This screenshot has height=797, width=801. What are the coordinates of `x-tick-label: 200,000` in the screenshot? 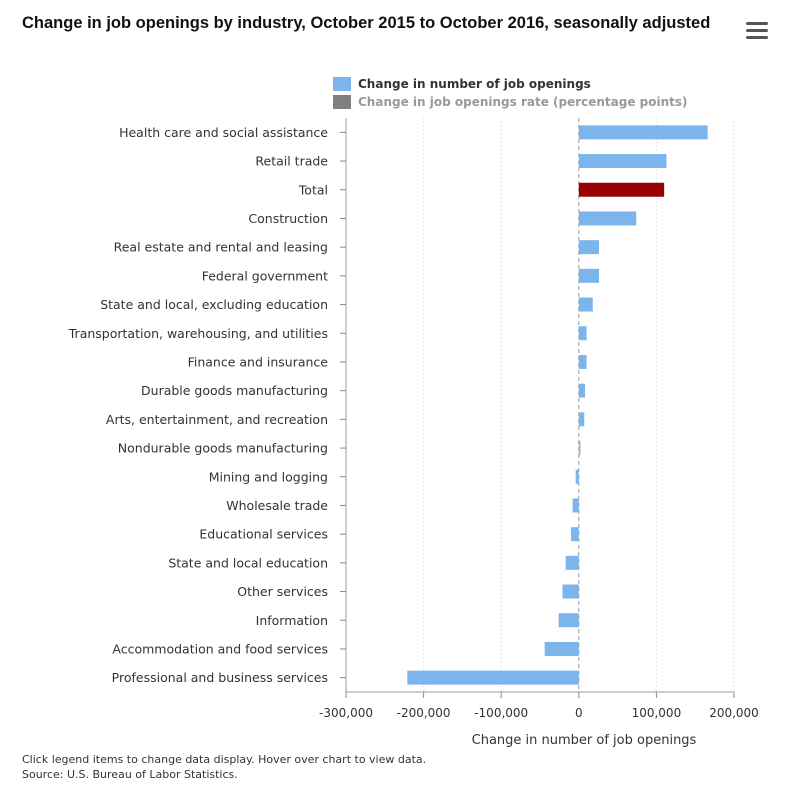 It's located at (734, 713).